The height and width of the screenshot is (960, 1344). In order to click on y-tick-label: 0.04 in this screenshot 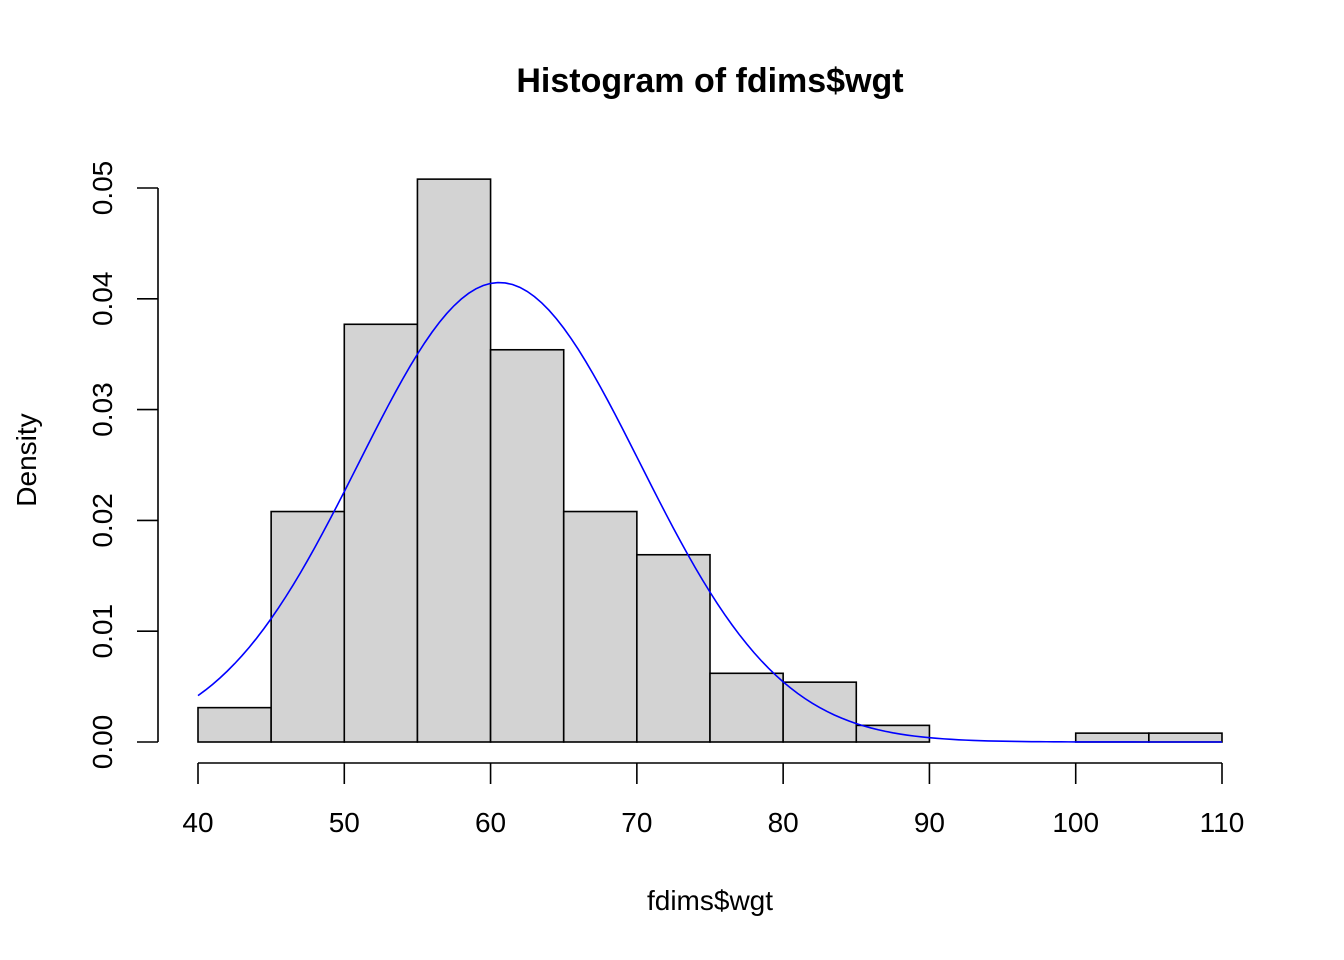, I will do `click(102, 299)`.